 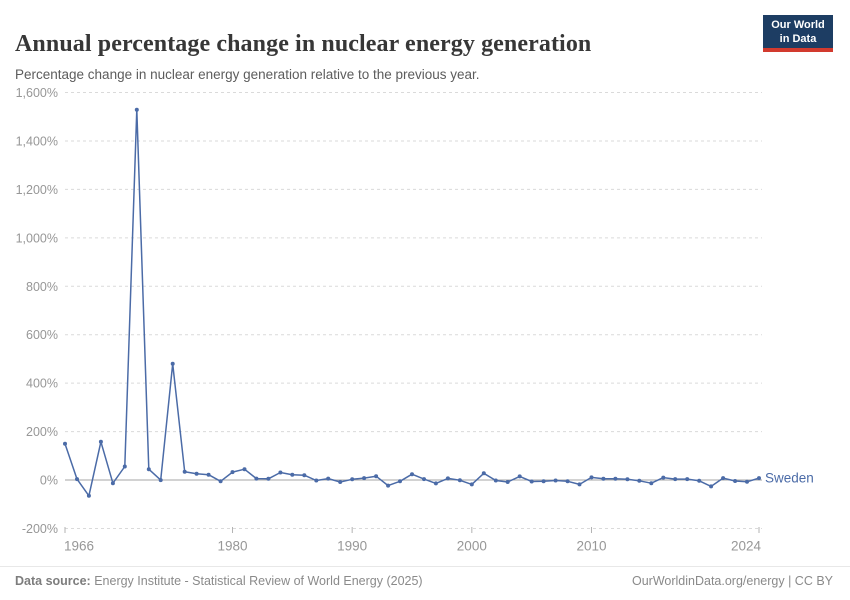 I want to click on x-axis-tick-label: 1966, so click(x=79, y=546).